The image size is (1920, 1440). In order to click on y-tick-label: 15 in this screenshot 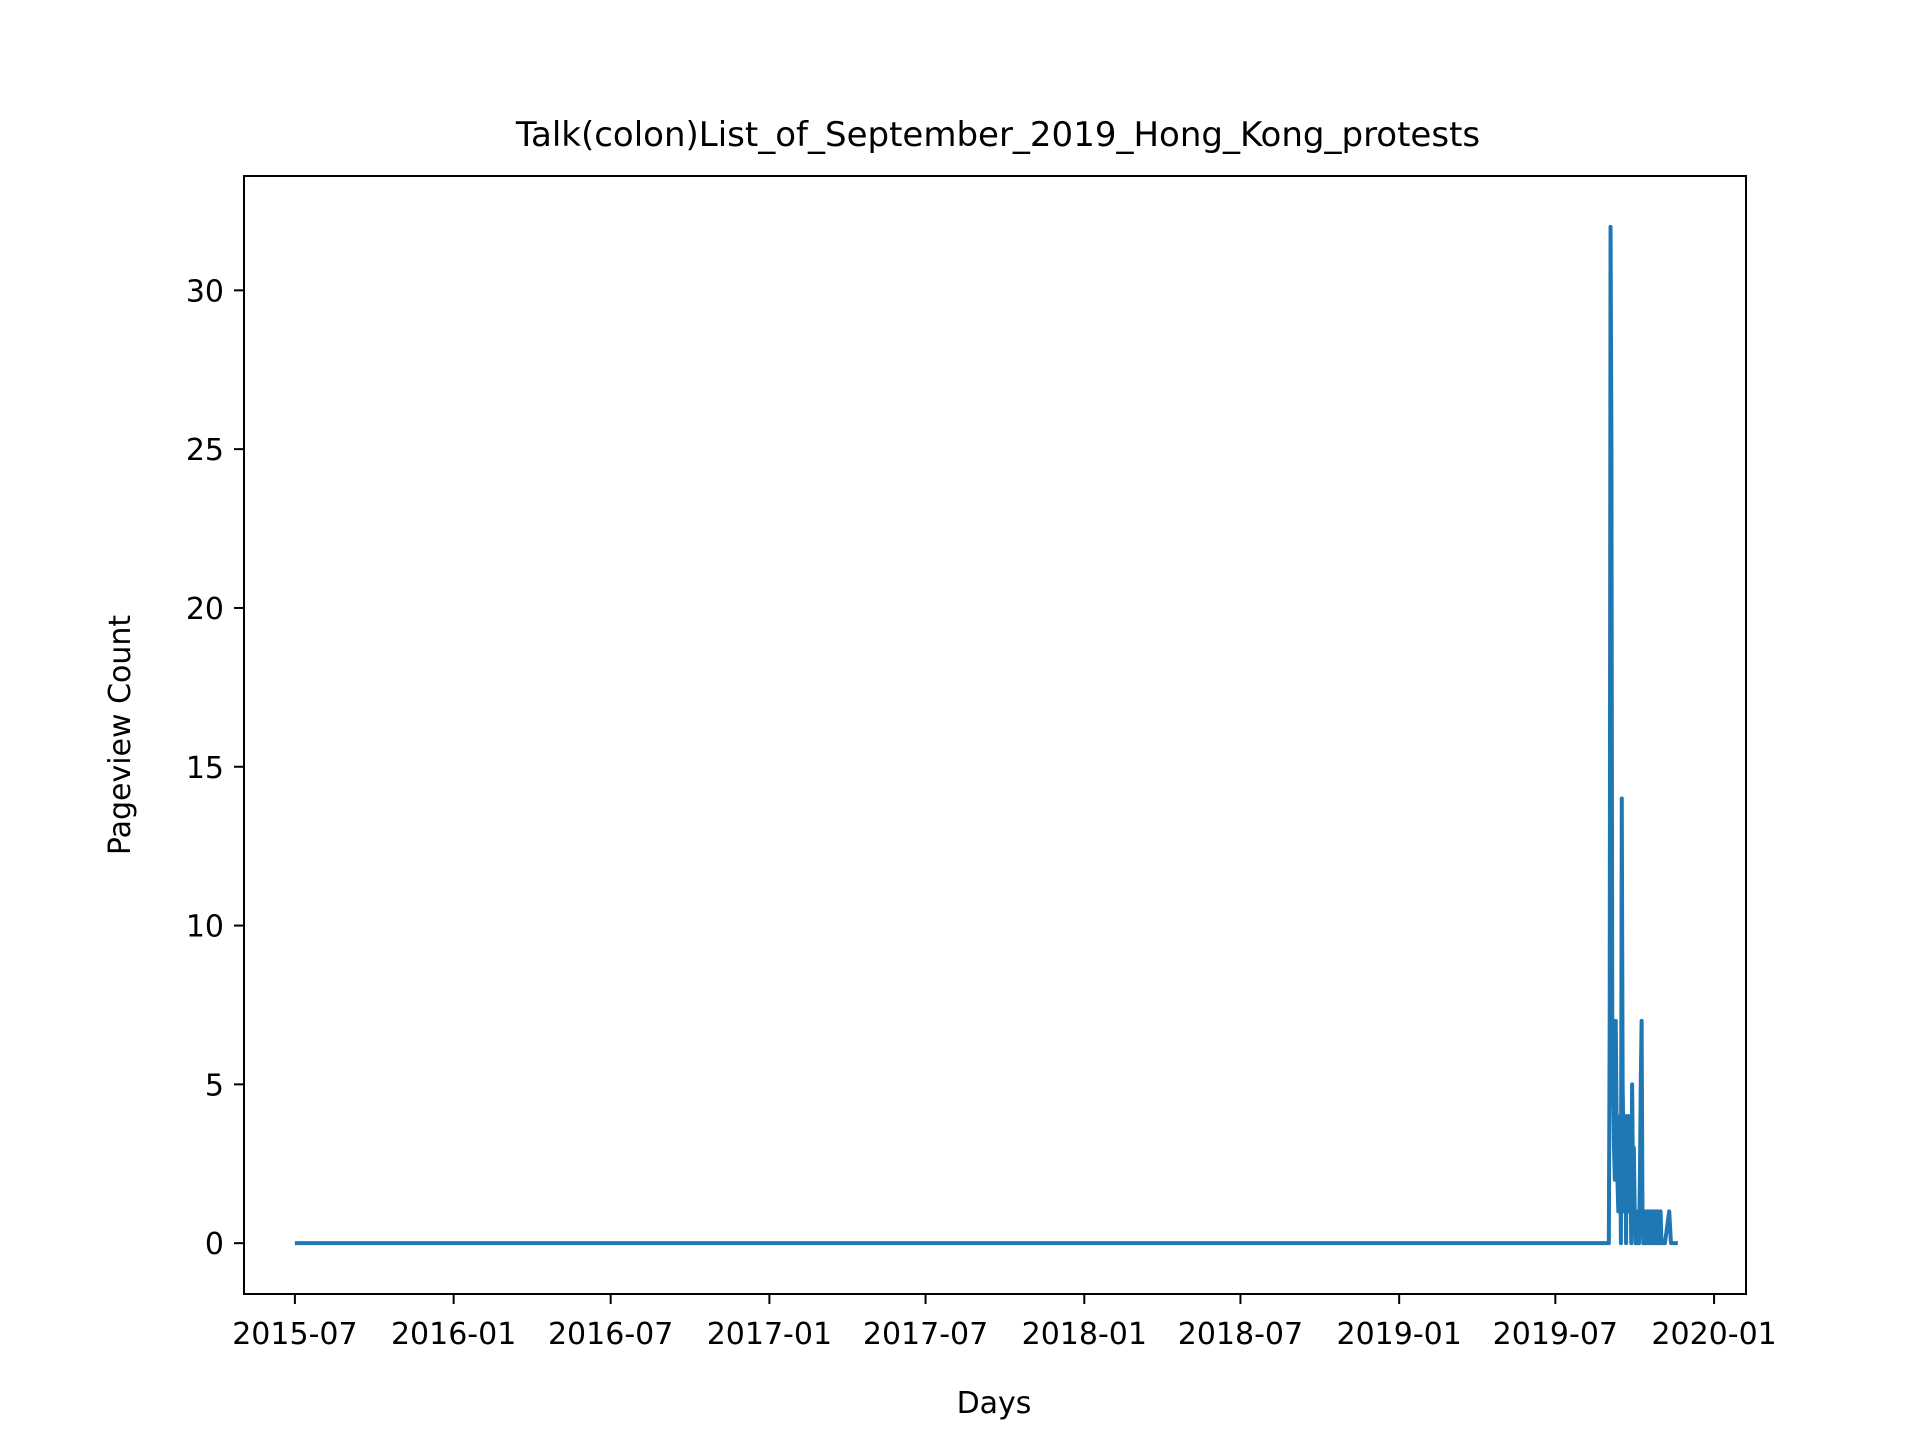, I will do `click(205, 768)`.